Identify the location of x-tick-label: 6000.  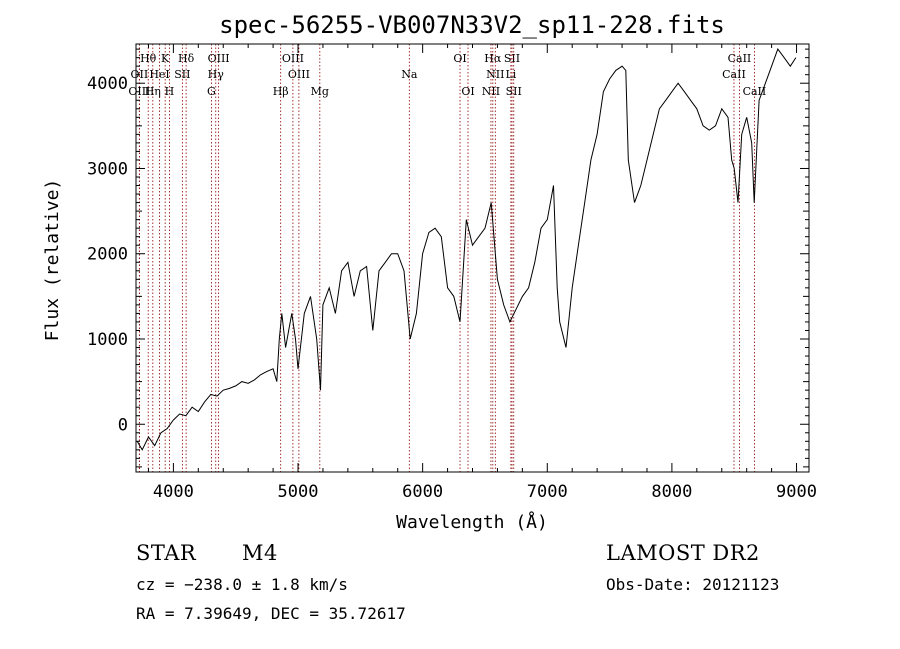
(422, 492).